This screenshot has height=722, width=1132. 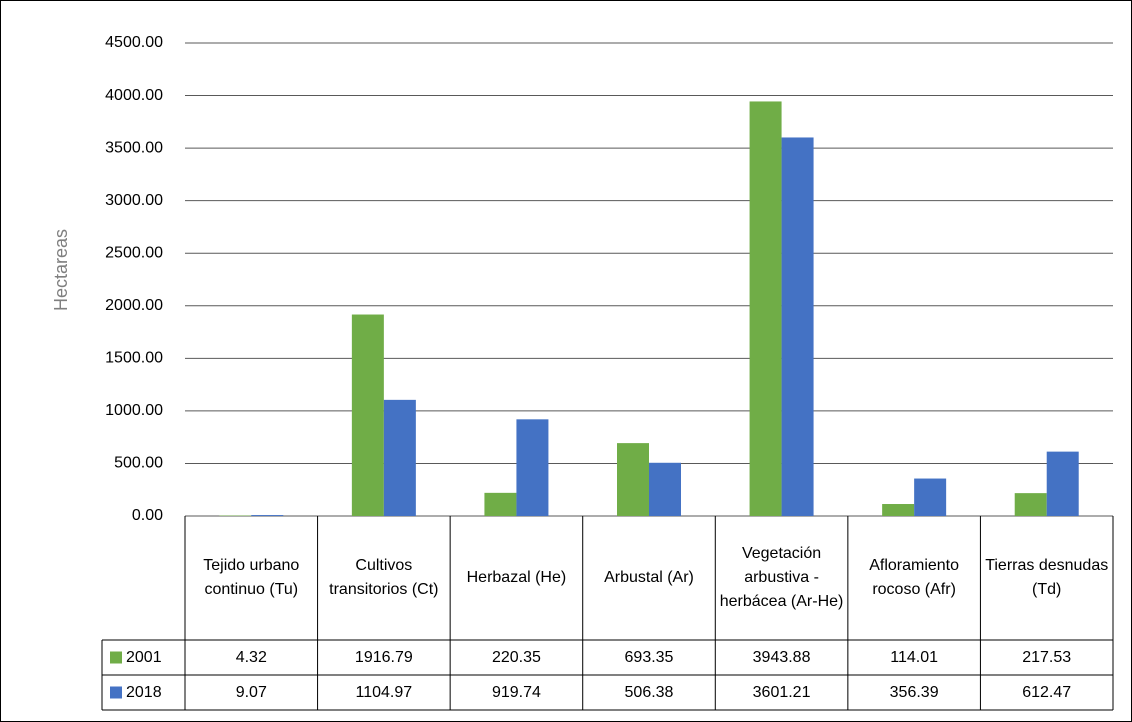 I want to click on table-value: 9.07, so click(x=251, y=692).